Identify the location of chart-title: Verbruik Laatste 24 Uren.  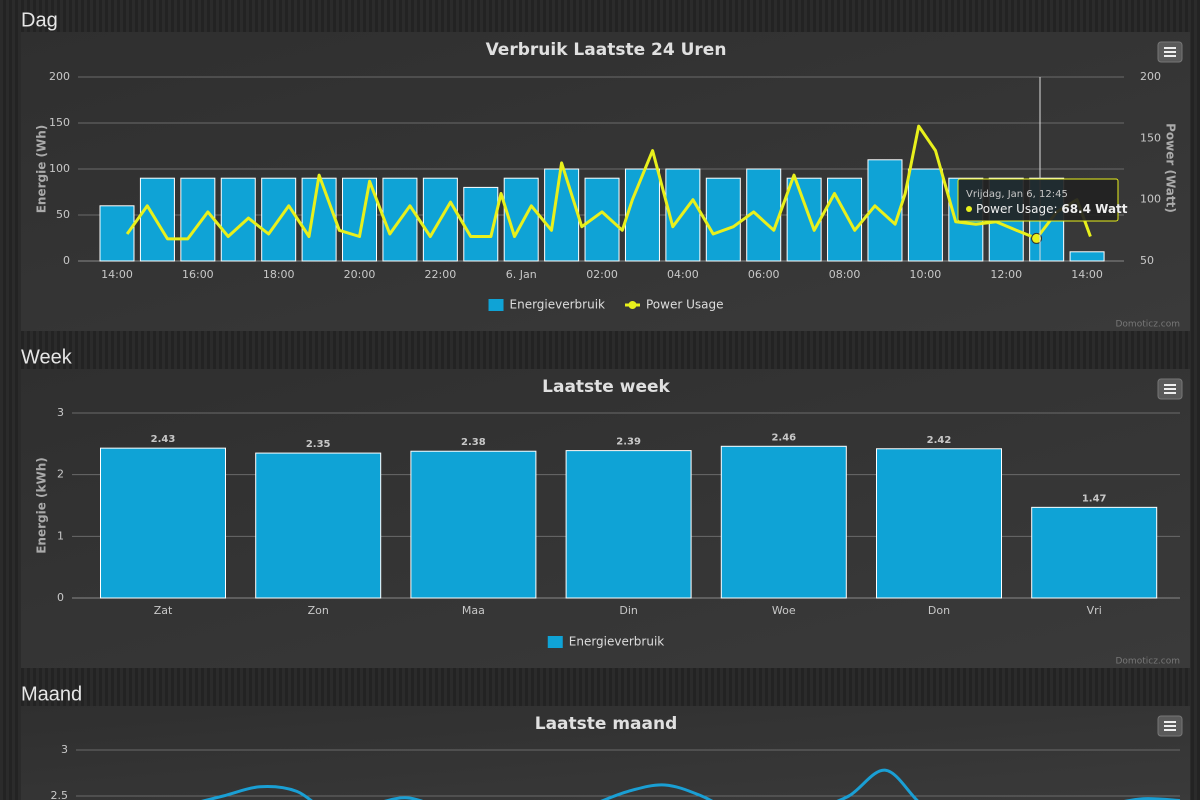
(606, 50).